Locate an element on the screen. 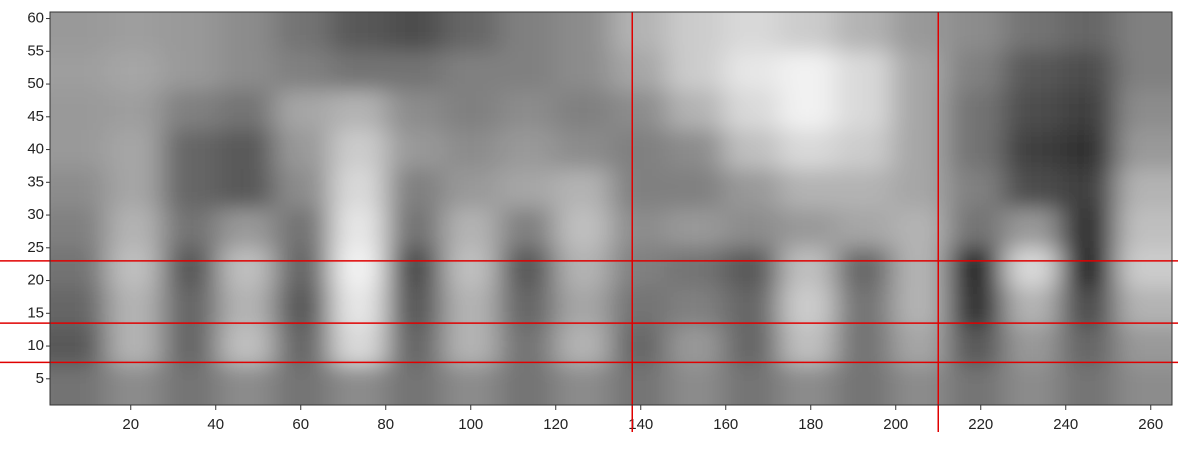 The height and width of the screenshot is (450, 1179). x-tick-label: 120 is located at coordinates (555, 424).